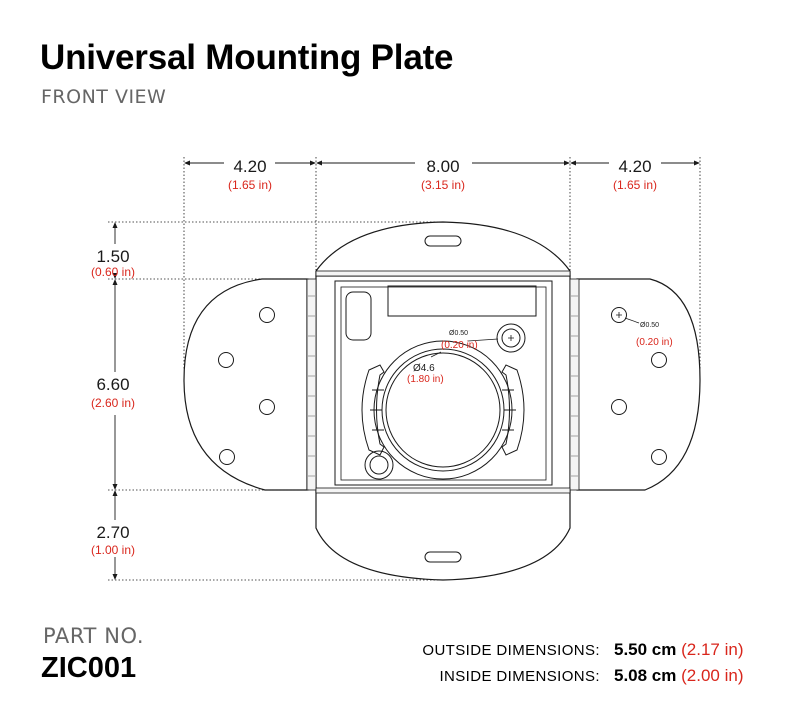 This screenshot has width=800, height=709. What do you see at coordinates (89, 668) in the screenshot?
I see `part-number: ZIC001` at bounding box center [89, 668].